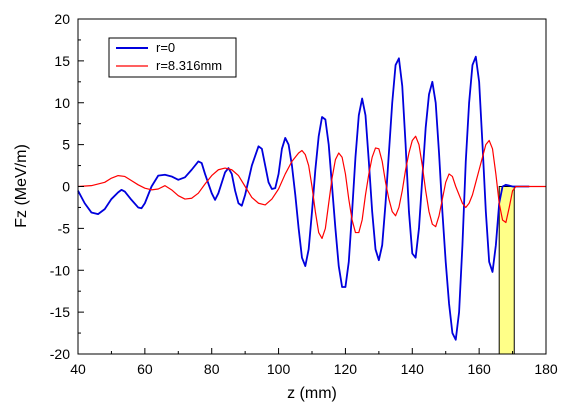 The width and height of the screenshot is (562, 407). I want to click on x-tick-label: 100, so click(279, 369).